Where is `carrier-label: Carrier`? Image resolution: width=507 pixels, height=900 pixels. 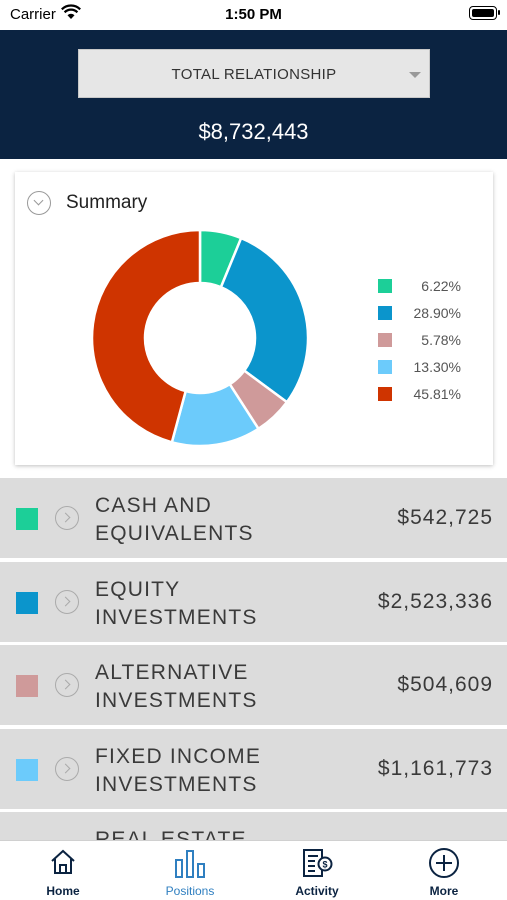 carrier-label: Carrier is located at coordinates (33, 14).